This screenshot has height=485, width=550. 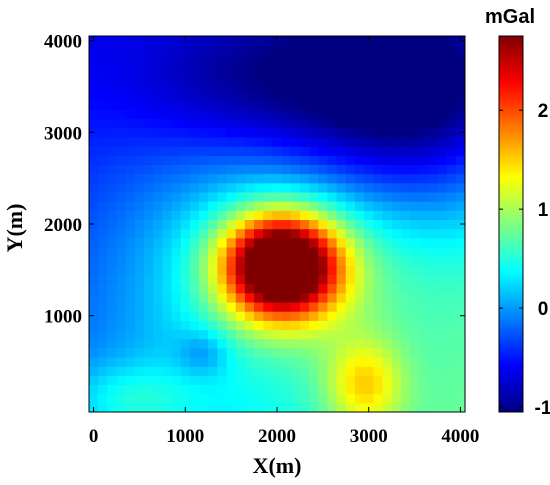 I want to click on y-tick-label: 1000, so click(x=63, y=317).